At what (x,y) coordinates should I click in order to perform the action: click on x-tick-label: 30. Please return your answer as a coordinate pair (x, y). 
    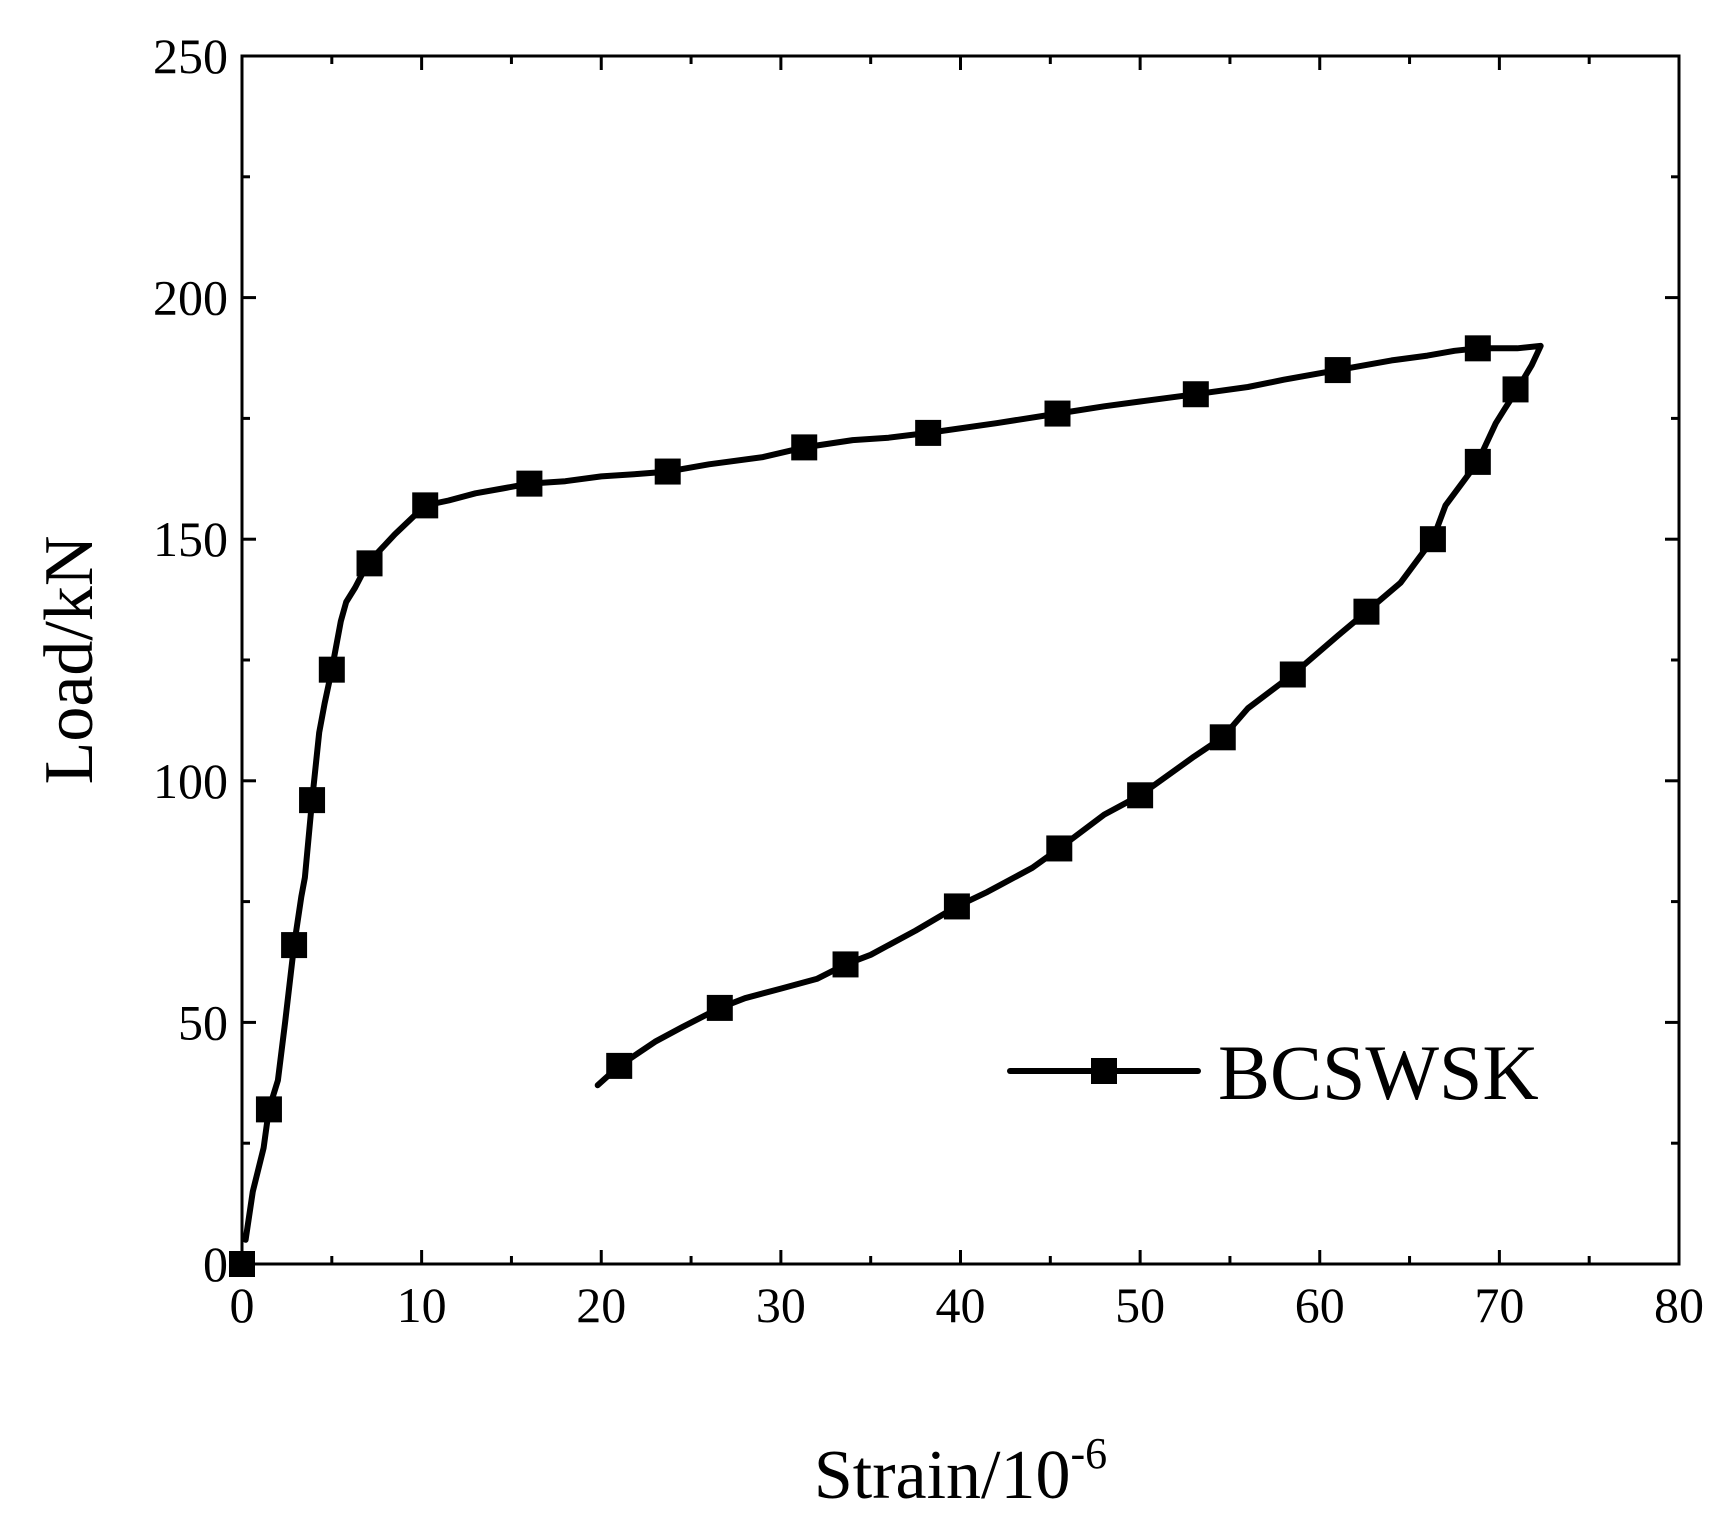
    Looking at the image, I should click on (781, 1305).